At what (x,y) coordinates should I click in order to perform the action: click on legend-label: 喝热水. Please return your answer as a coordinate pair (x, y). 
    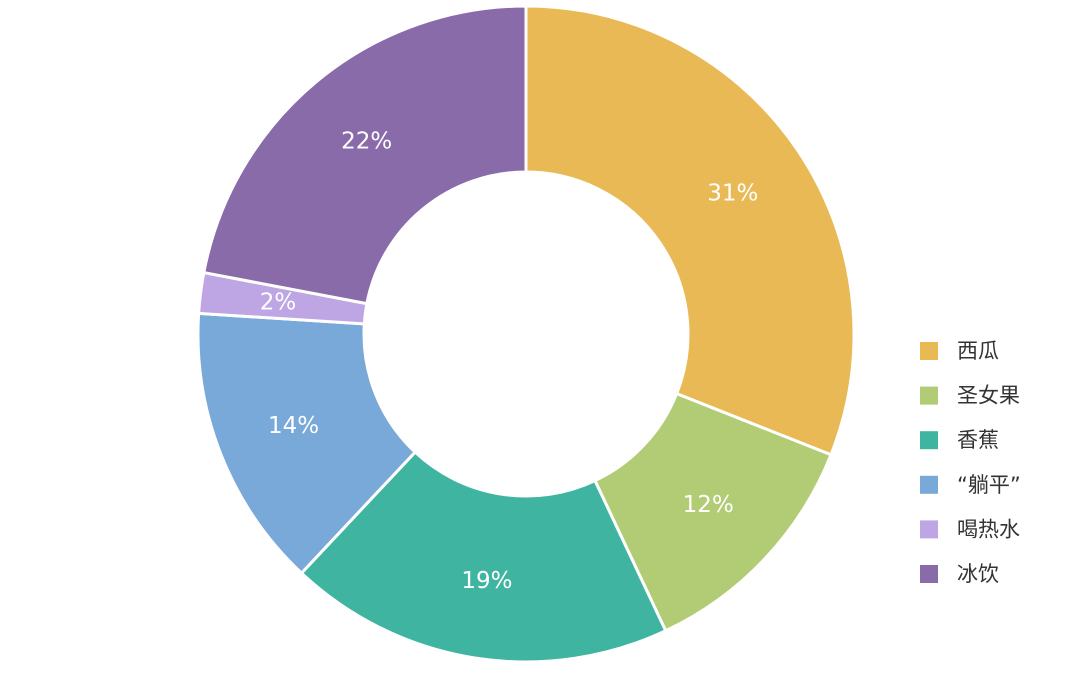
    Looking at the image, I should click on (988, 529).